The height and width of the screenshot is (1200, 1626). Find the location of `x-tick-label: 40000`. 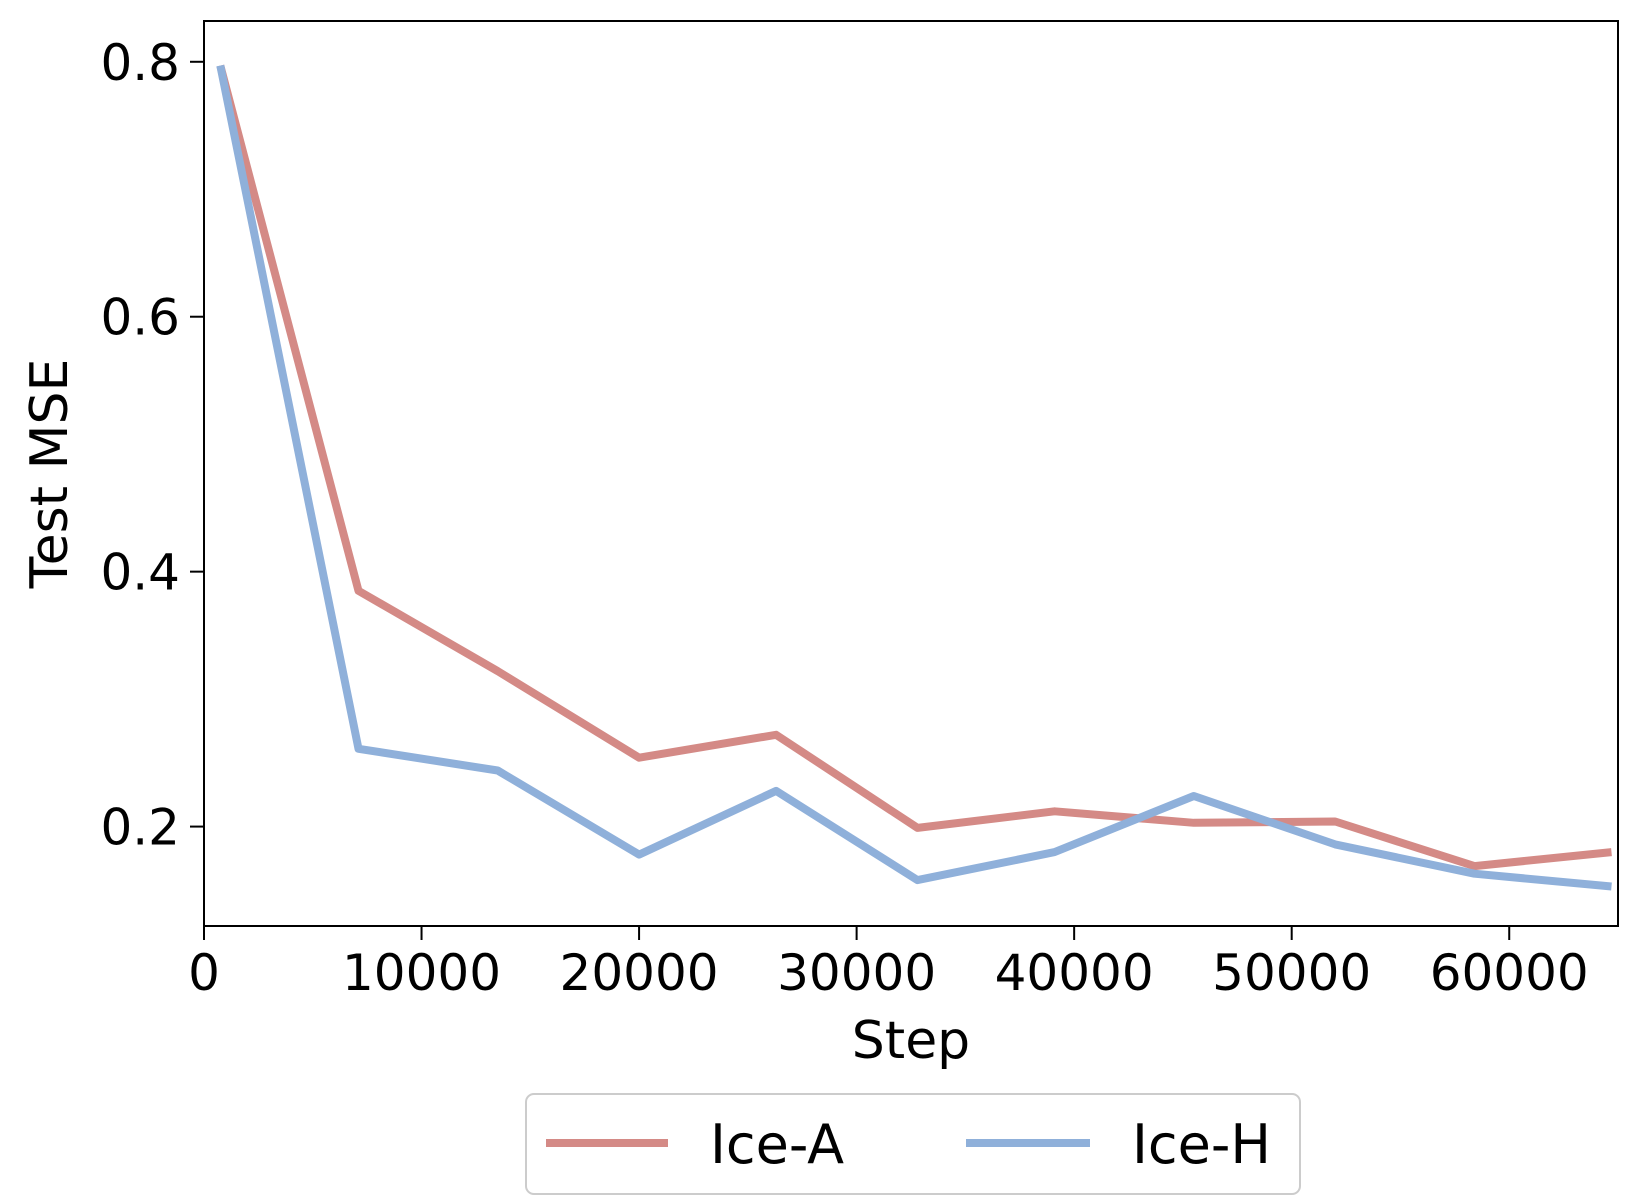

x-tick-label: 40000 is located at coordinates (1074, 973).